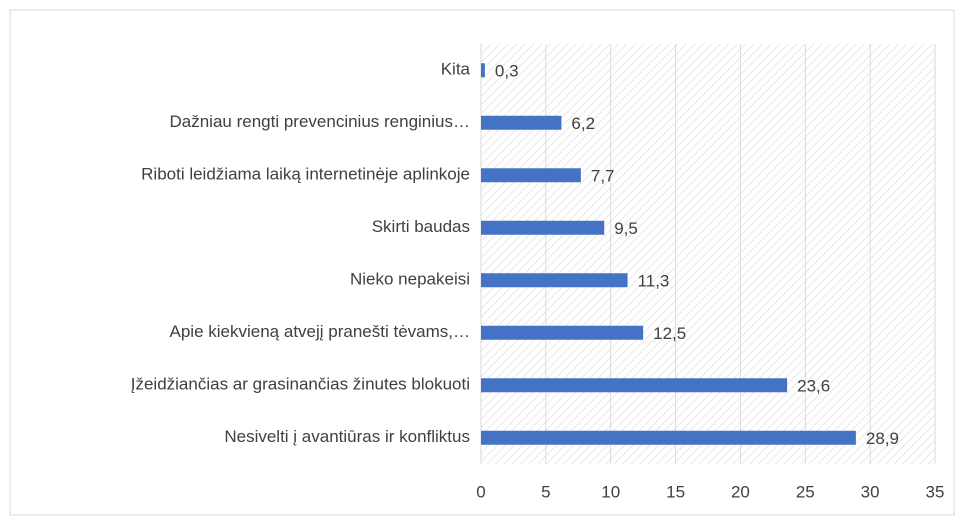 This screenshot has width=965, height=525. I want to click on x-tick-label: 35, so click(935, 491).